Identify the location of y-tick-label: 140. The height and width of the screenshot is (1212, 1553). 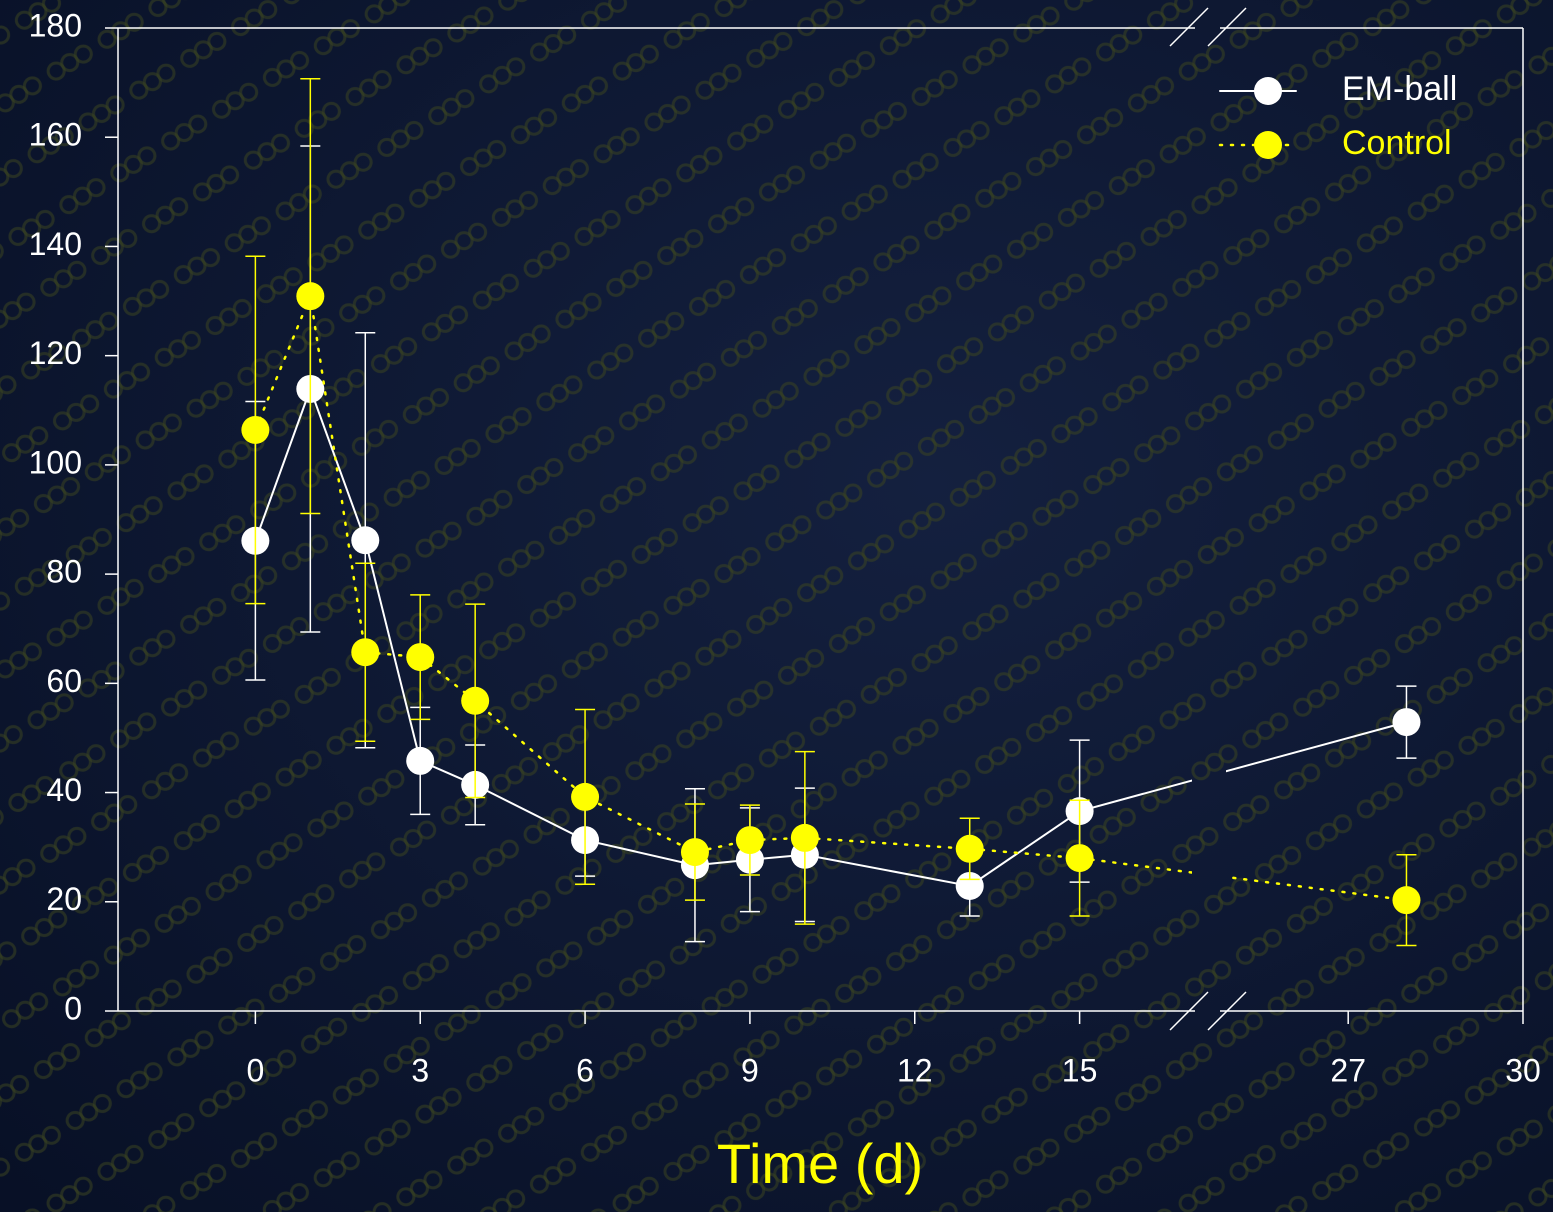
(55, 244).